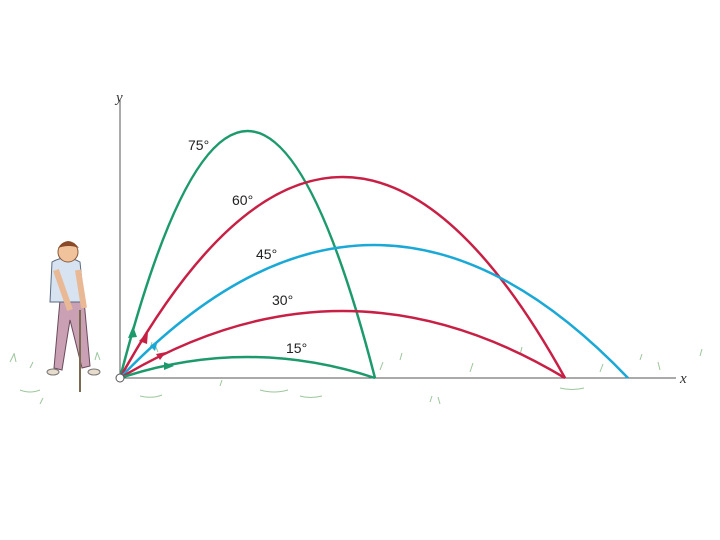 The height and width of the screenshot is (540, 720). Describe the element at coordinates (120, 378) in the screenshot. I see `ball` at that location.